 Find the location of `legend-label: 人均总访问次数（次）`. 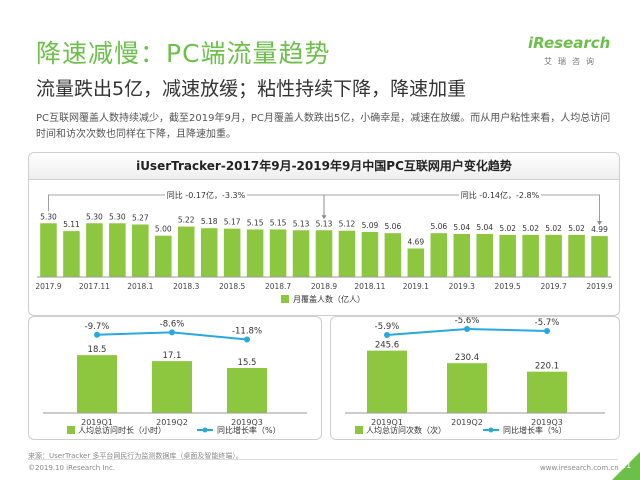

legend-label: 人均总访问次数（次） is located at coordinates (406, 430).